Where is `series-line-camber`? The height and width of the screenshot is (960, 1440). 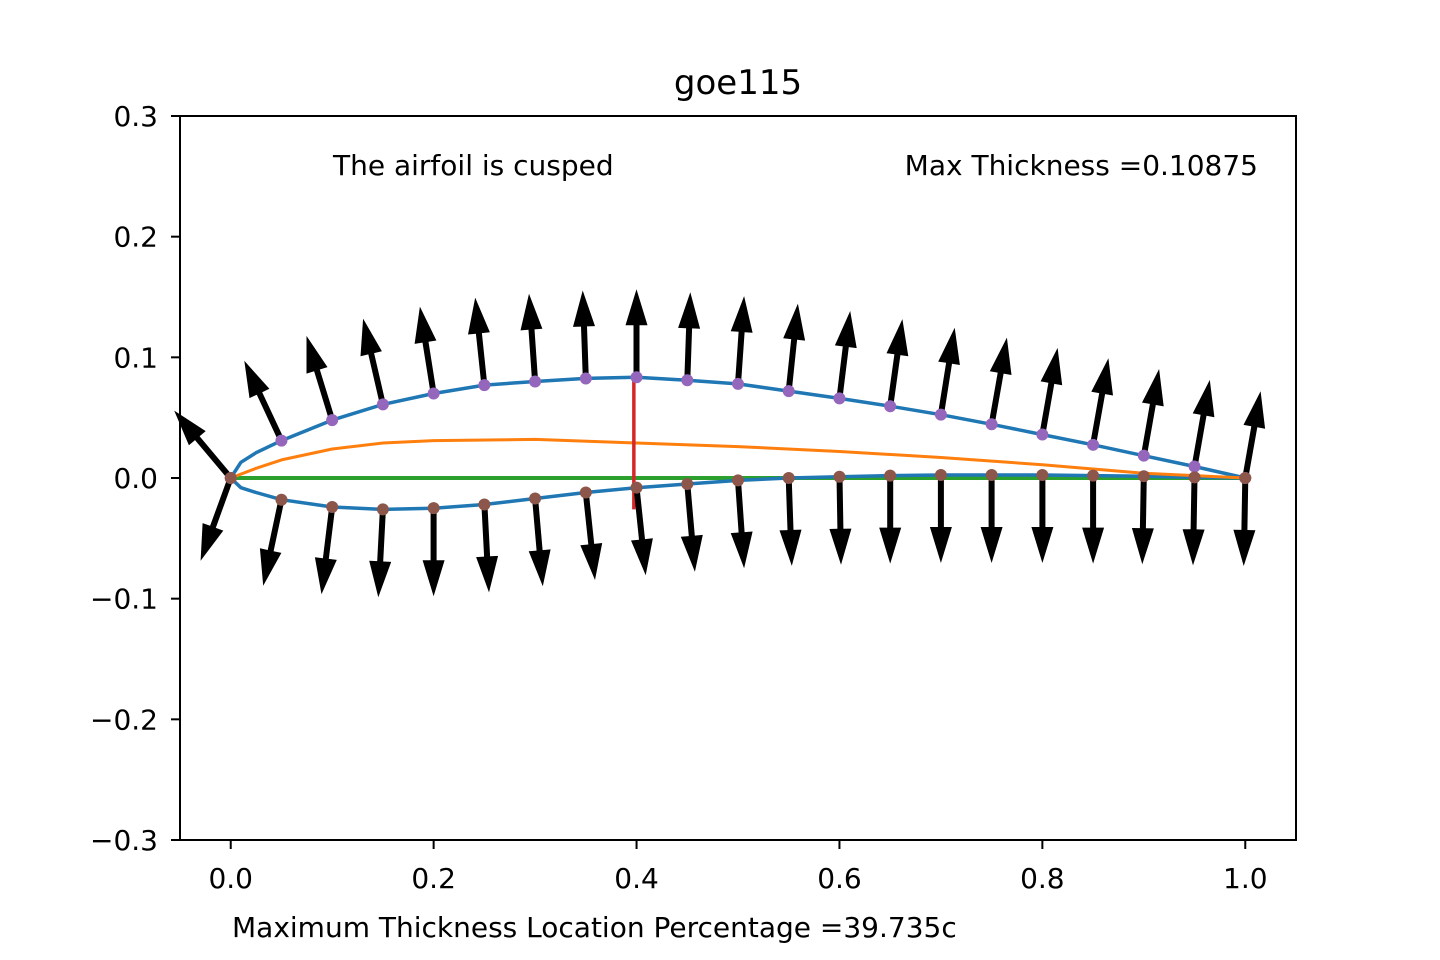 series-line-camber is located at coordinates (738, 458).